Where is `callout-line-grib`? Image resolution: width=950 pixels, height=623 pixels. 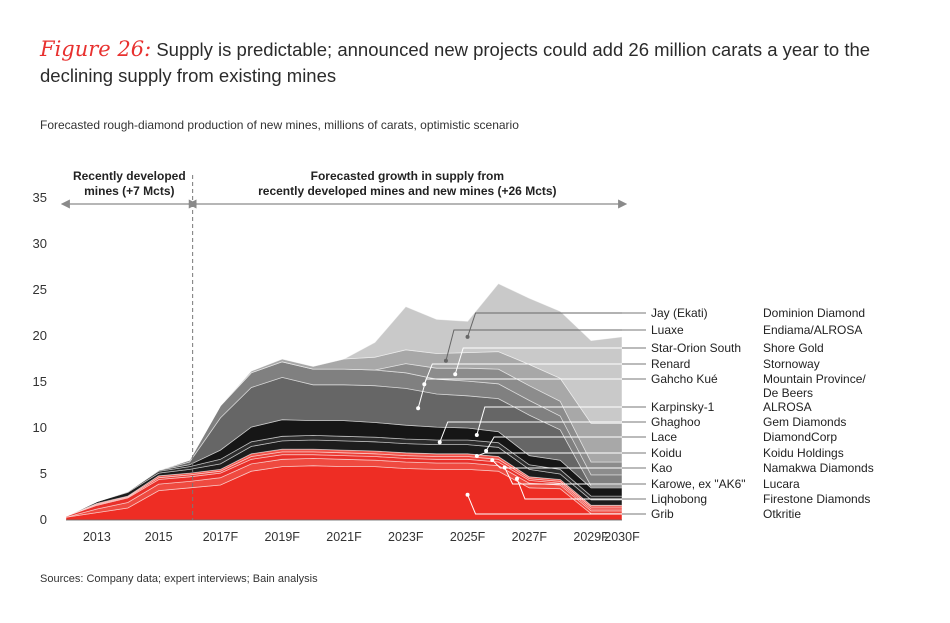
callout-line-grib is located at coordinates (556, 504).